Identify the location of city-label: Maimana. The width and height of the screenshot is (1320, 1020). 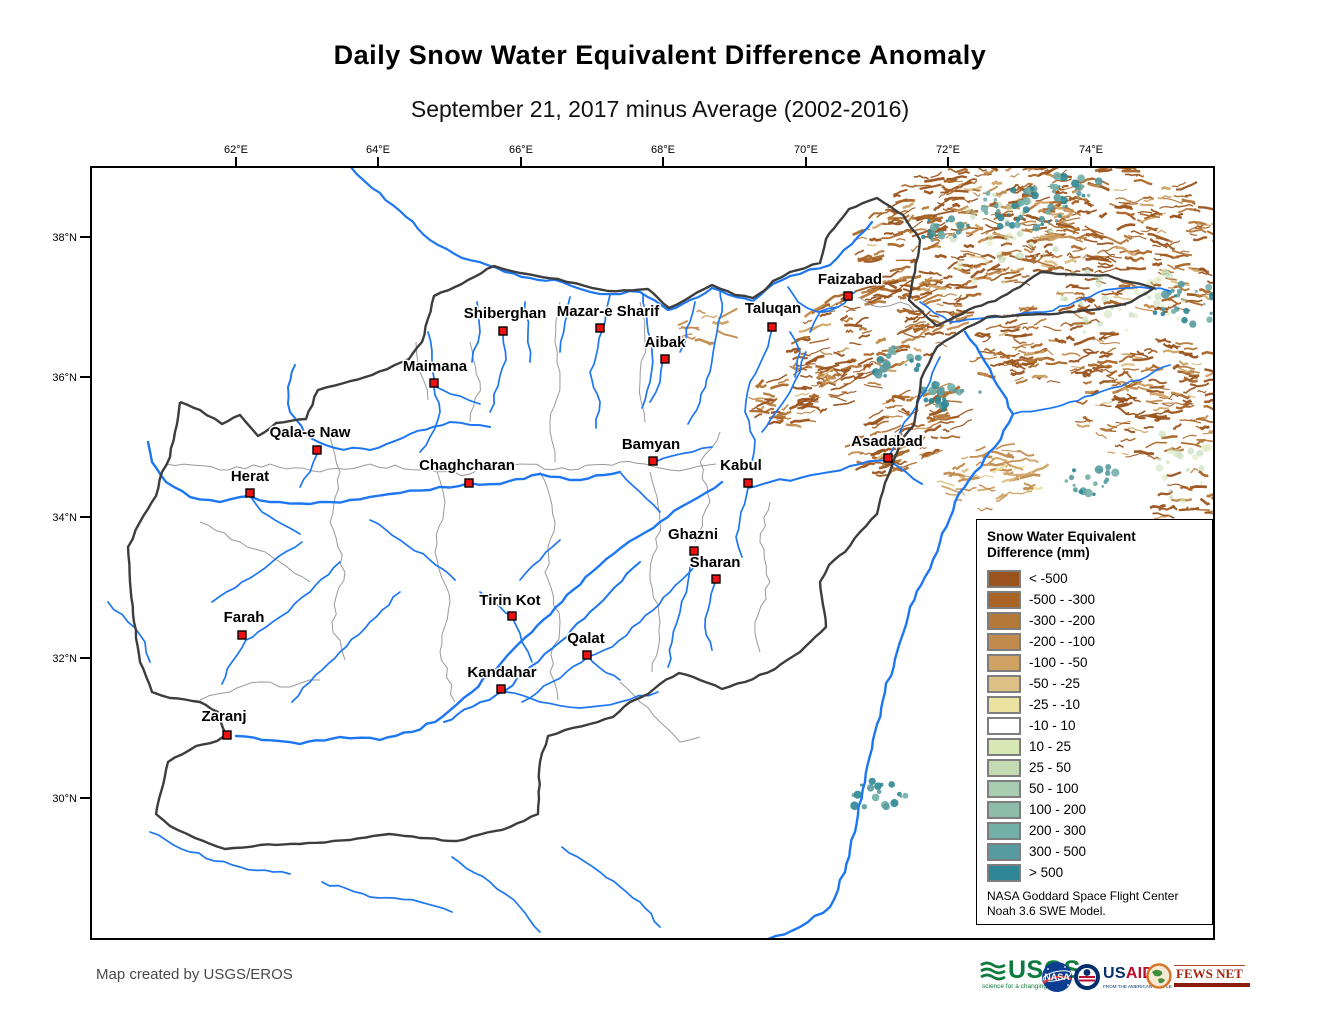
(435, 366).